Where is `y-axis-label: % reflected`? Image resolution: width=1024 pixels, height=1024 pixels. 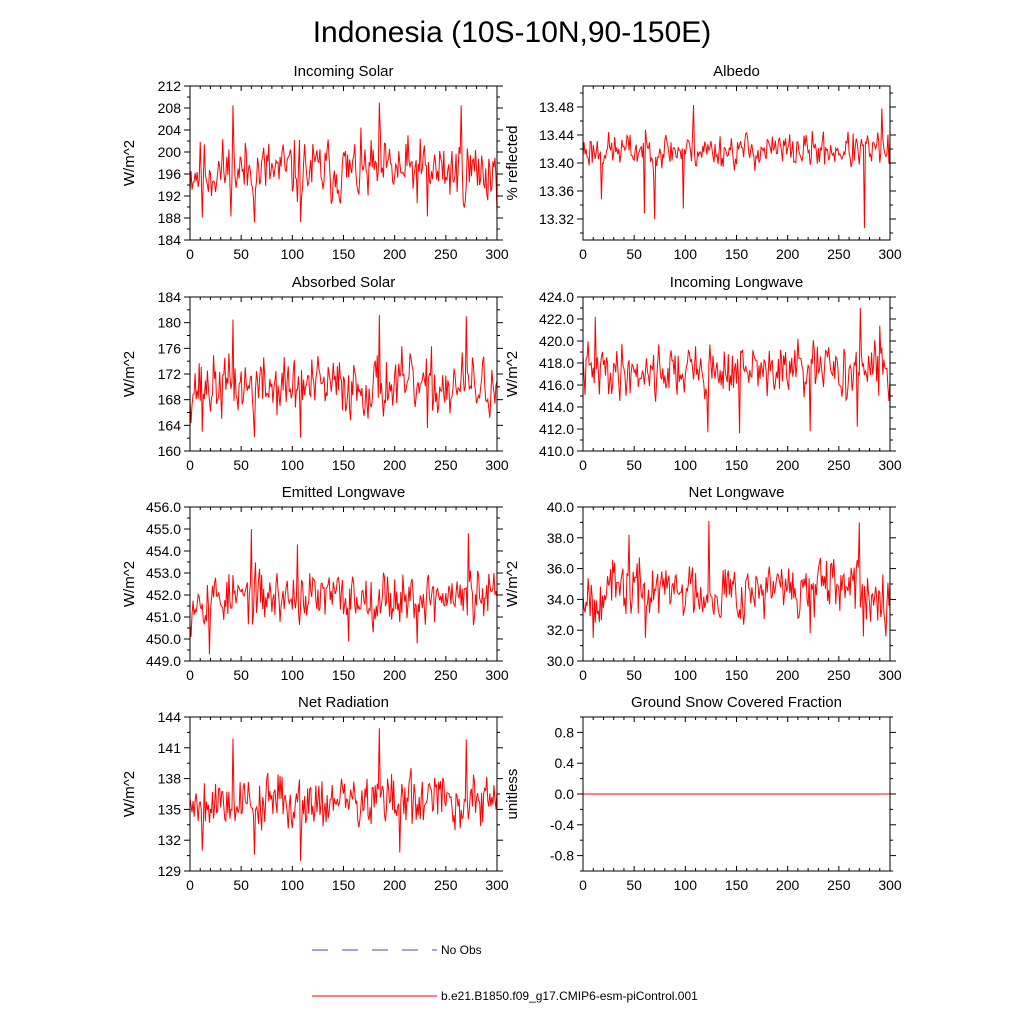
y-axis-label: % reflected is located at coordinates (512, 162).